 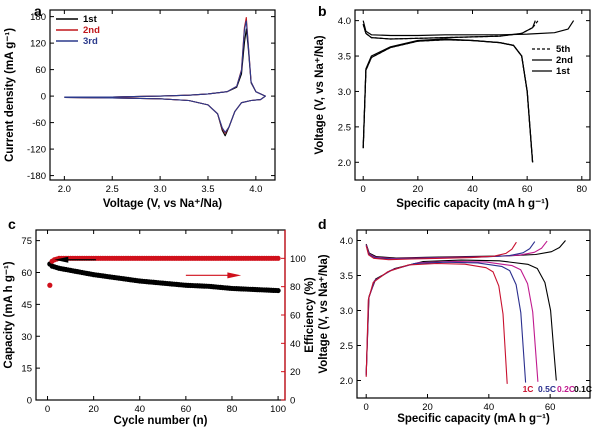 I want to click on series-charge-0.1C, so click(x=465, y=249).